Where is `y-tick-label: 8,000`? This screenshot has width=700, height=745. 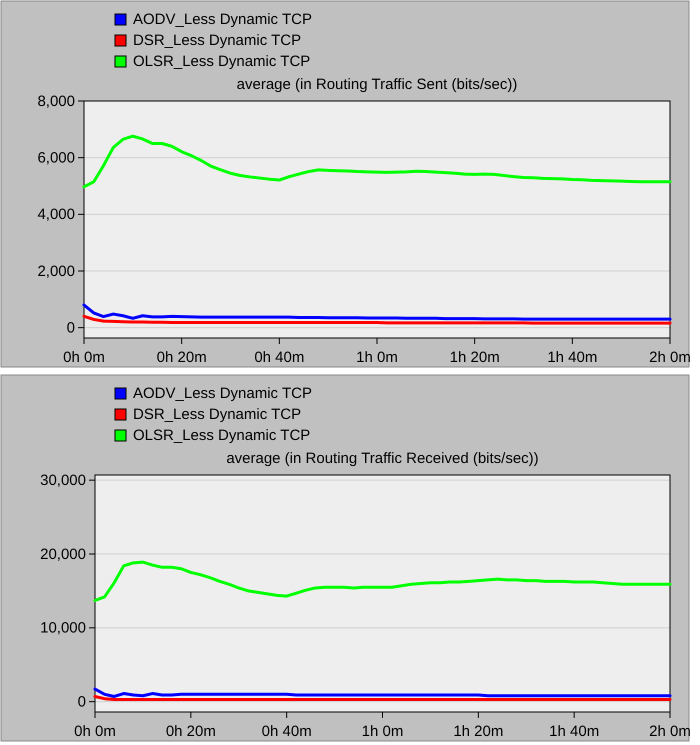
y-tick-label: 8,000 is located at coordinates (56, 101).